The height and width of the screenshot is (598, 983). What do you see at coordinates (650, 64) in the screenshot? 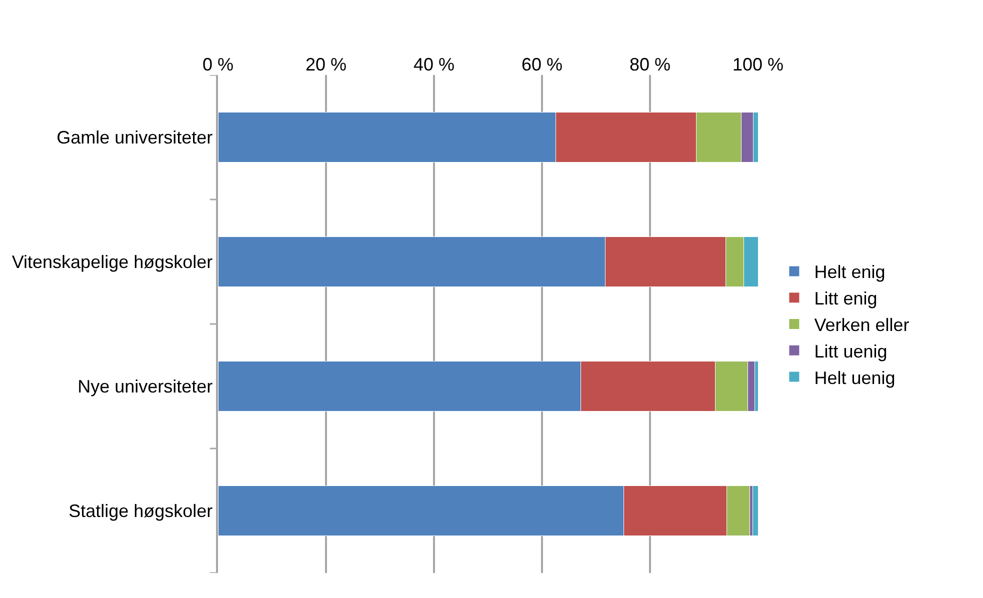
I see `x-tick-label: 80 %` at bounding box center [650, 64].